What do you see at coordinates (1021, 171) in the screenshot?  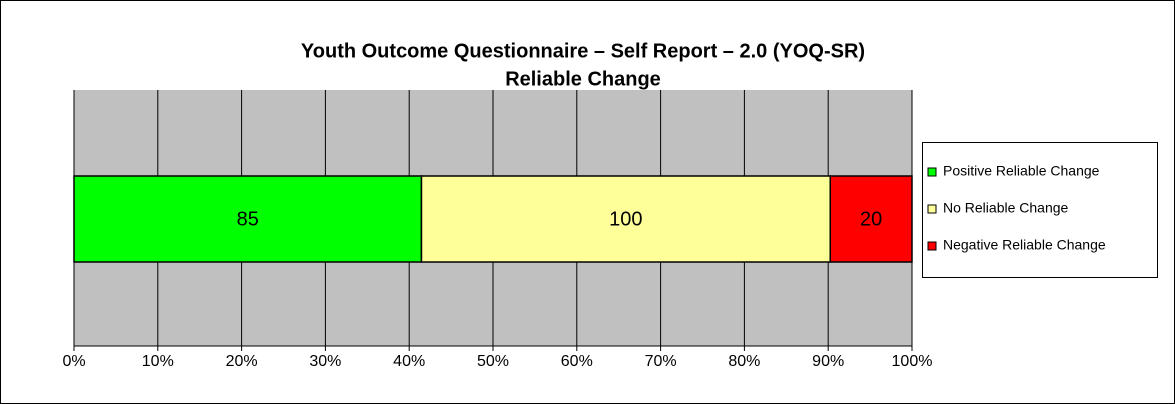 I see `legend-label: Positive Reliable Change` at bounding box center [1021, 171].